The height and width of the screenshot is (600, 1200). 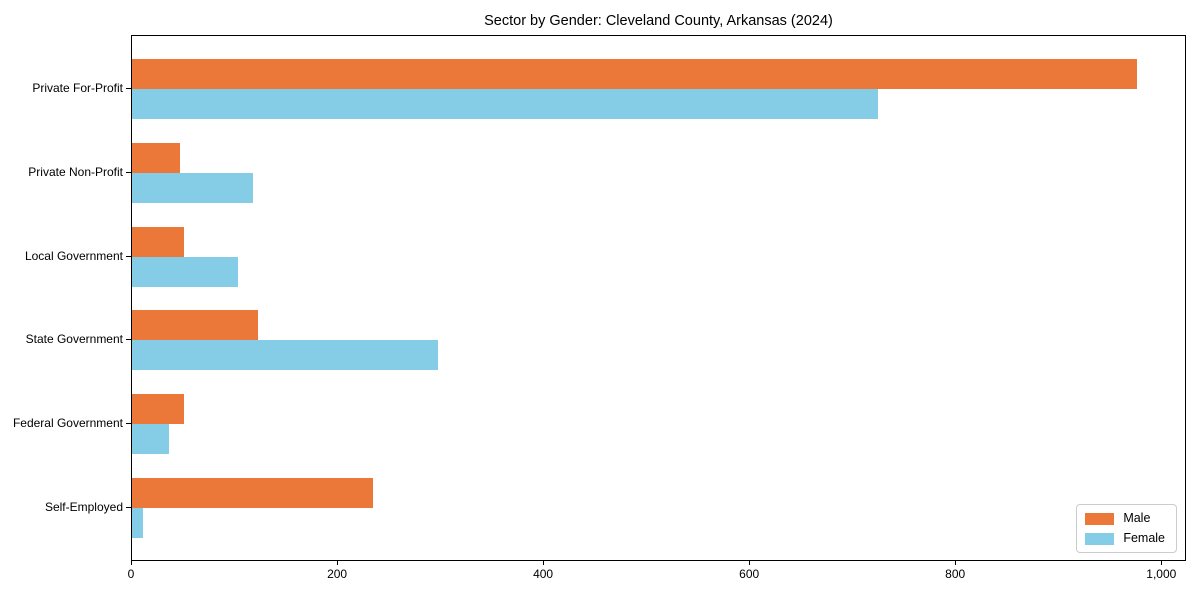 What do you see at coordinates (1100, 518) in the screenshot?
I see `legend-swatch-male` at bounding box center [1100, 518].